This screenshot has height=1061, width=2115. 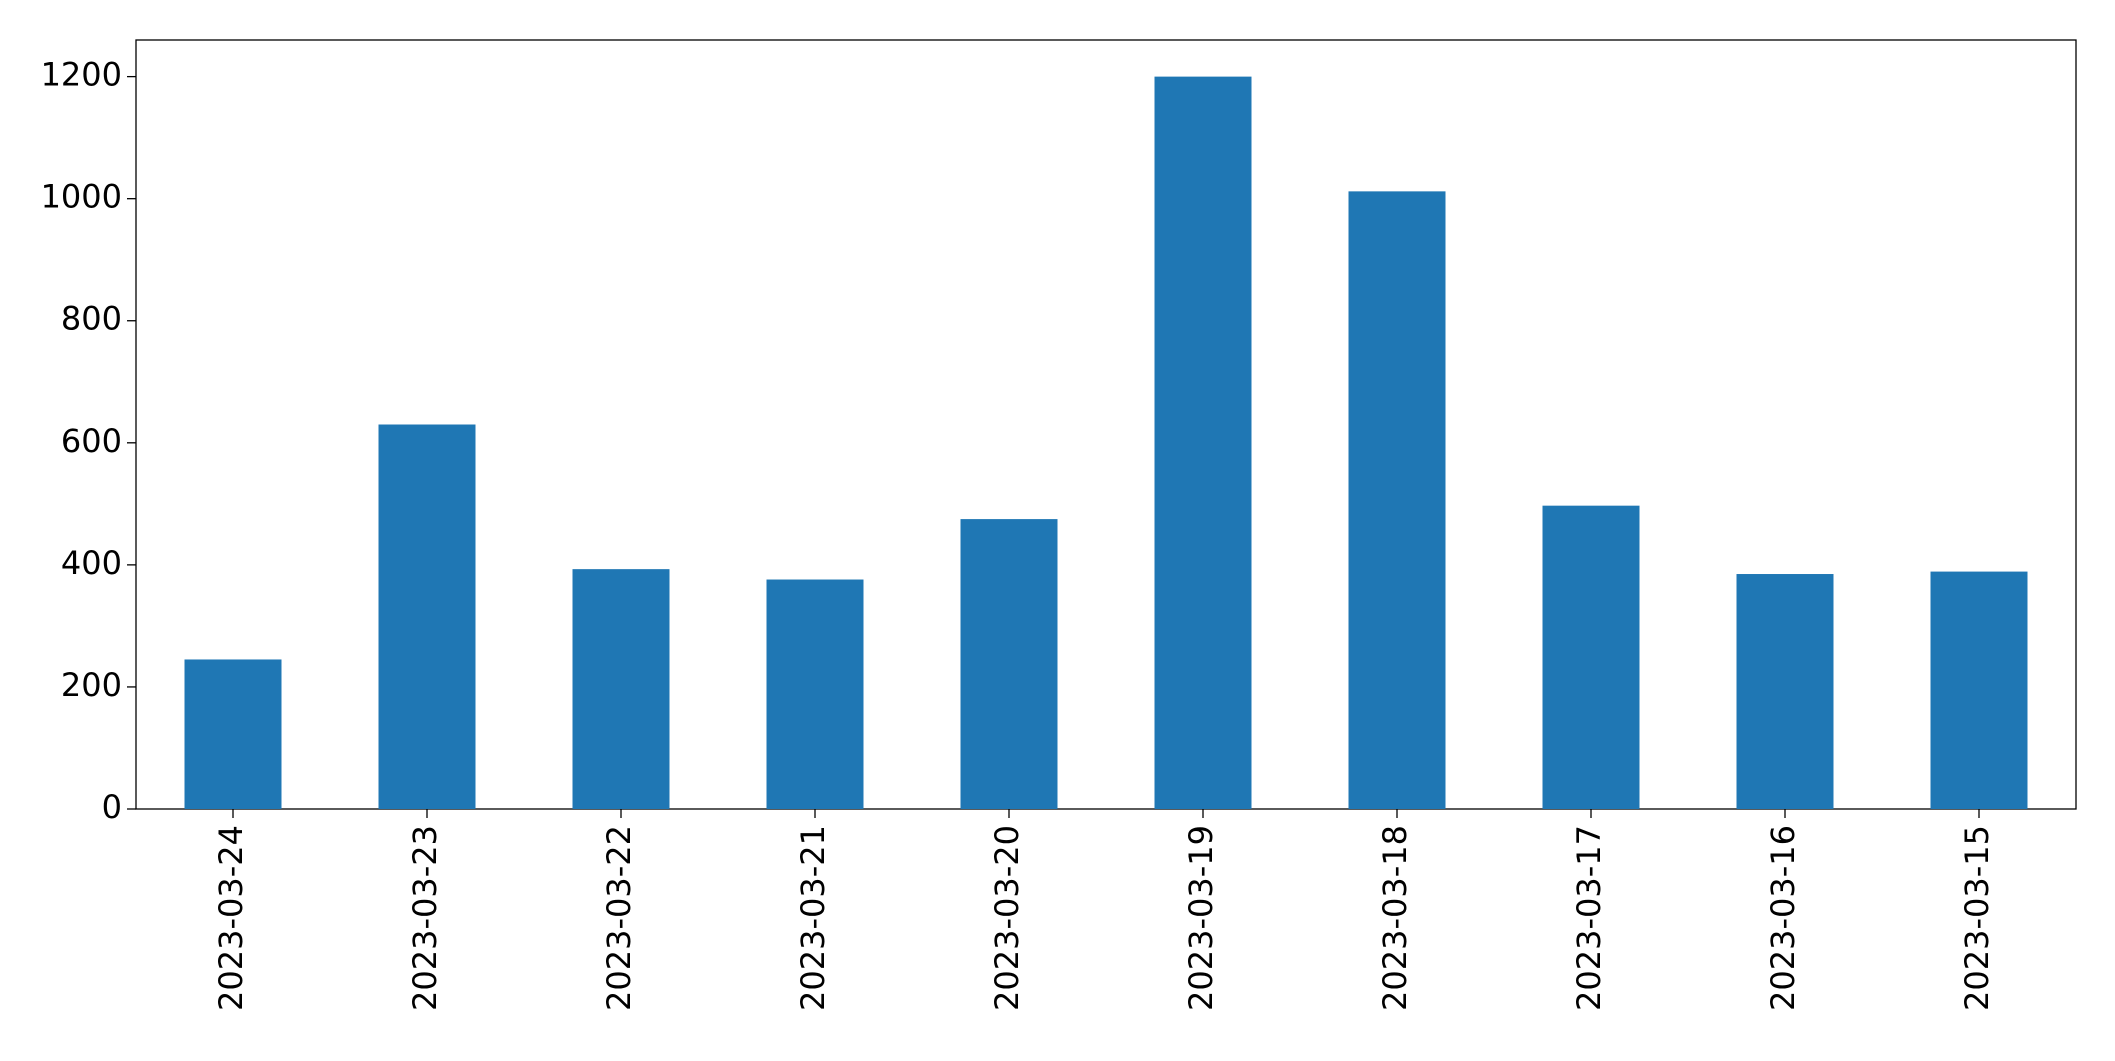 I want to click on x-tick-label: 2023-03-15, so click(x=1977, y=918).